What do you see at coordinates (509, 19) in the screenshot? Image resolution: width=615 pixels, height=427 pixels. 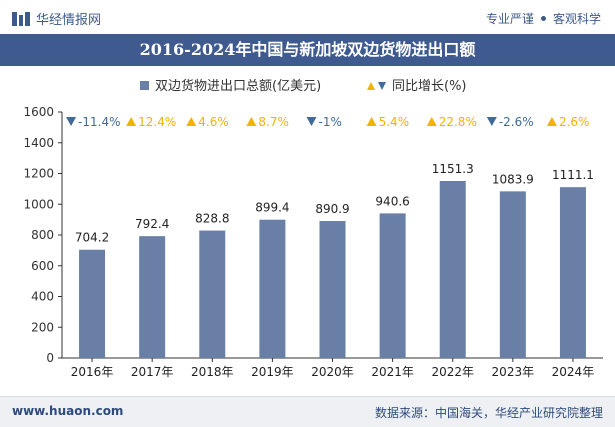 I see `slogan-left: 专业严谨` at bounding box center [509, 19].